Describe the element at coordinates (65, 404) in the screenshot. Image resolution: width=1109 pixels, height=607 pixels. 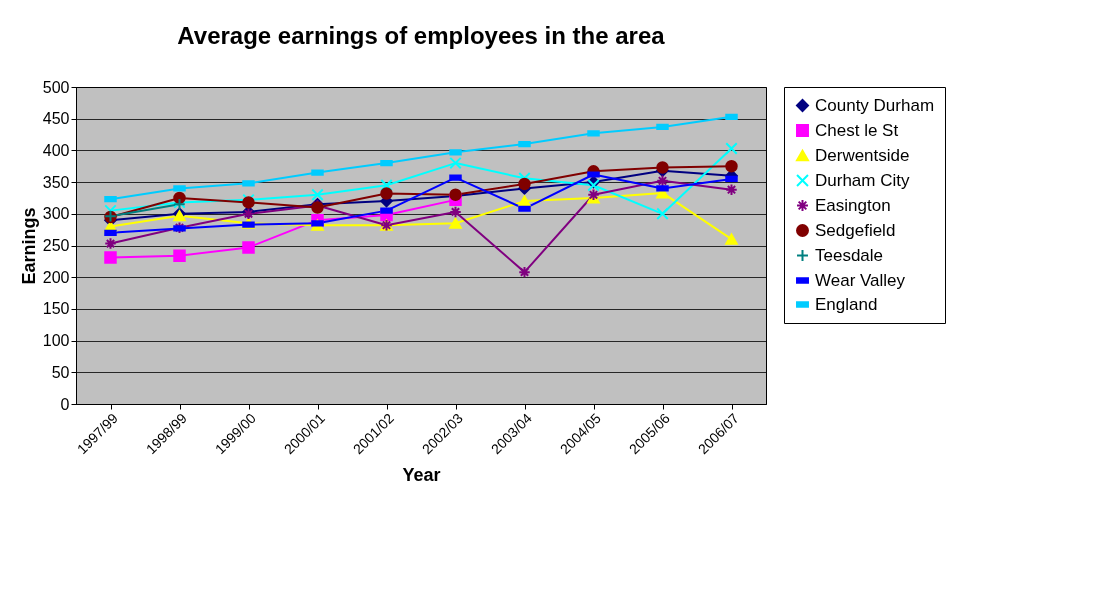
I see `y-tick-label: 0` at that location.